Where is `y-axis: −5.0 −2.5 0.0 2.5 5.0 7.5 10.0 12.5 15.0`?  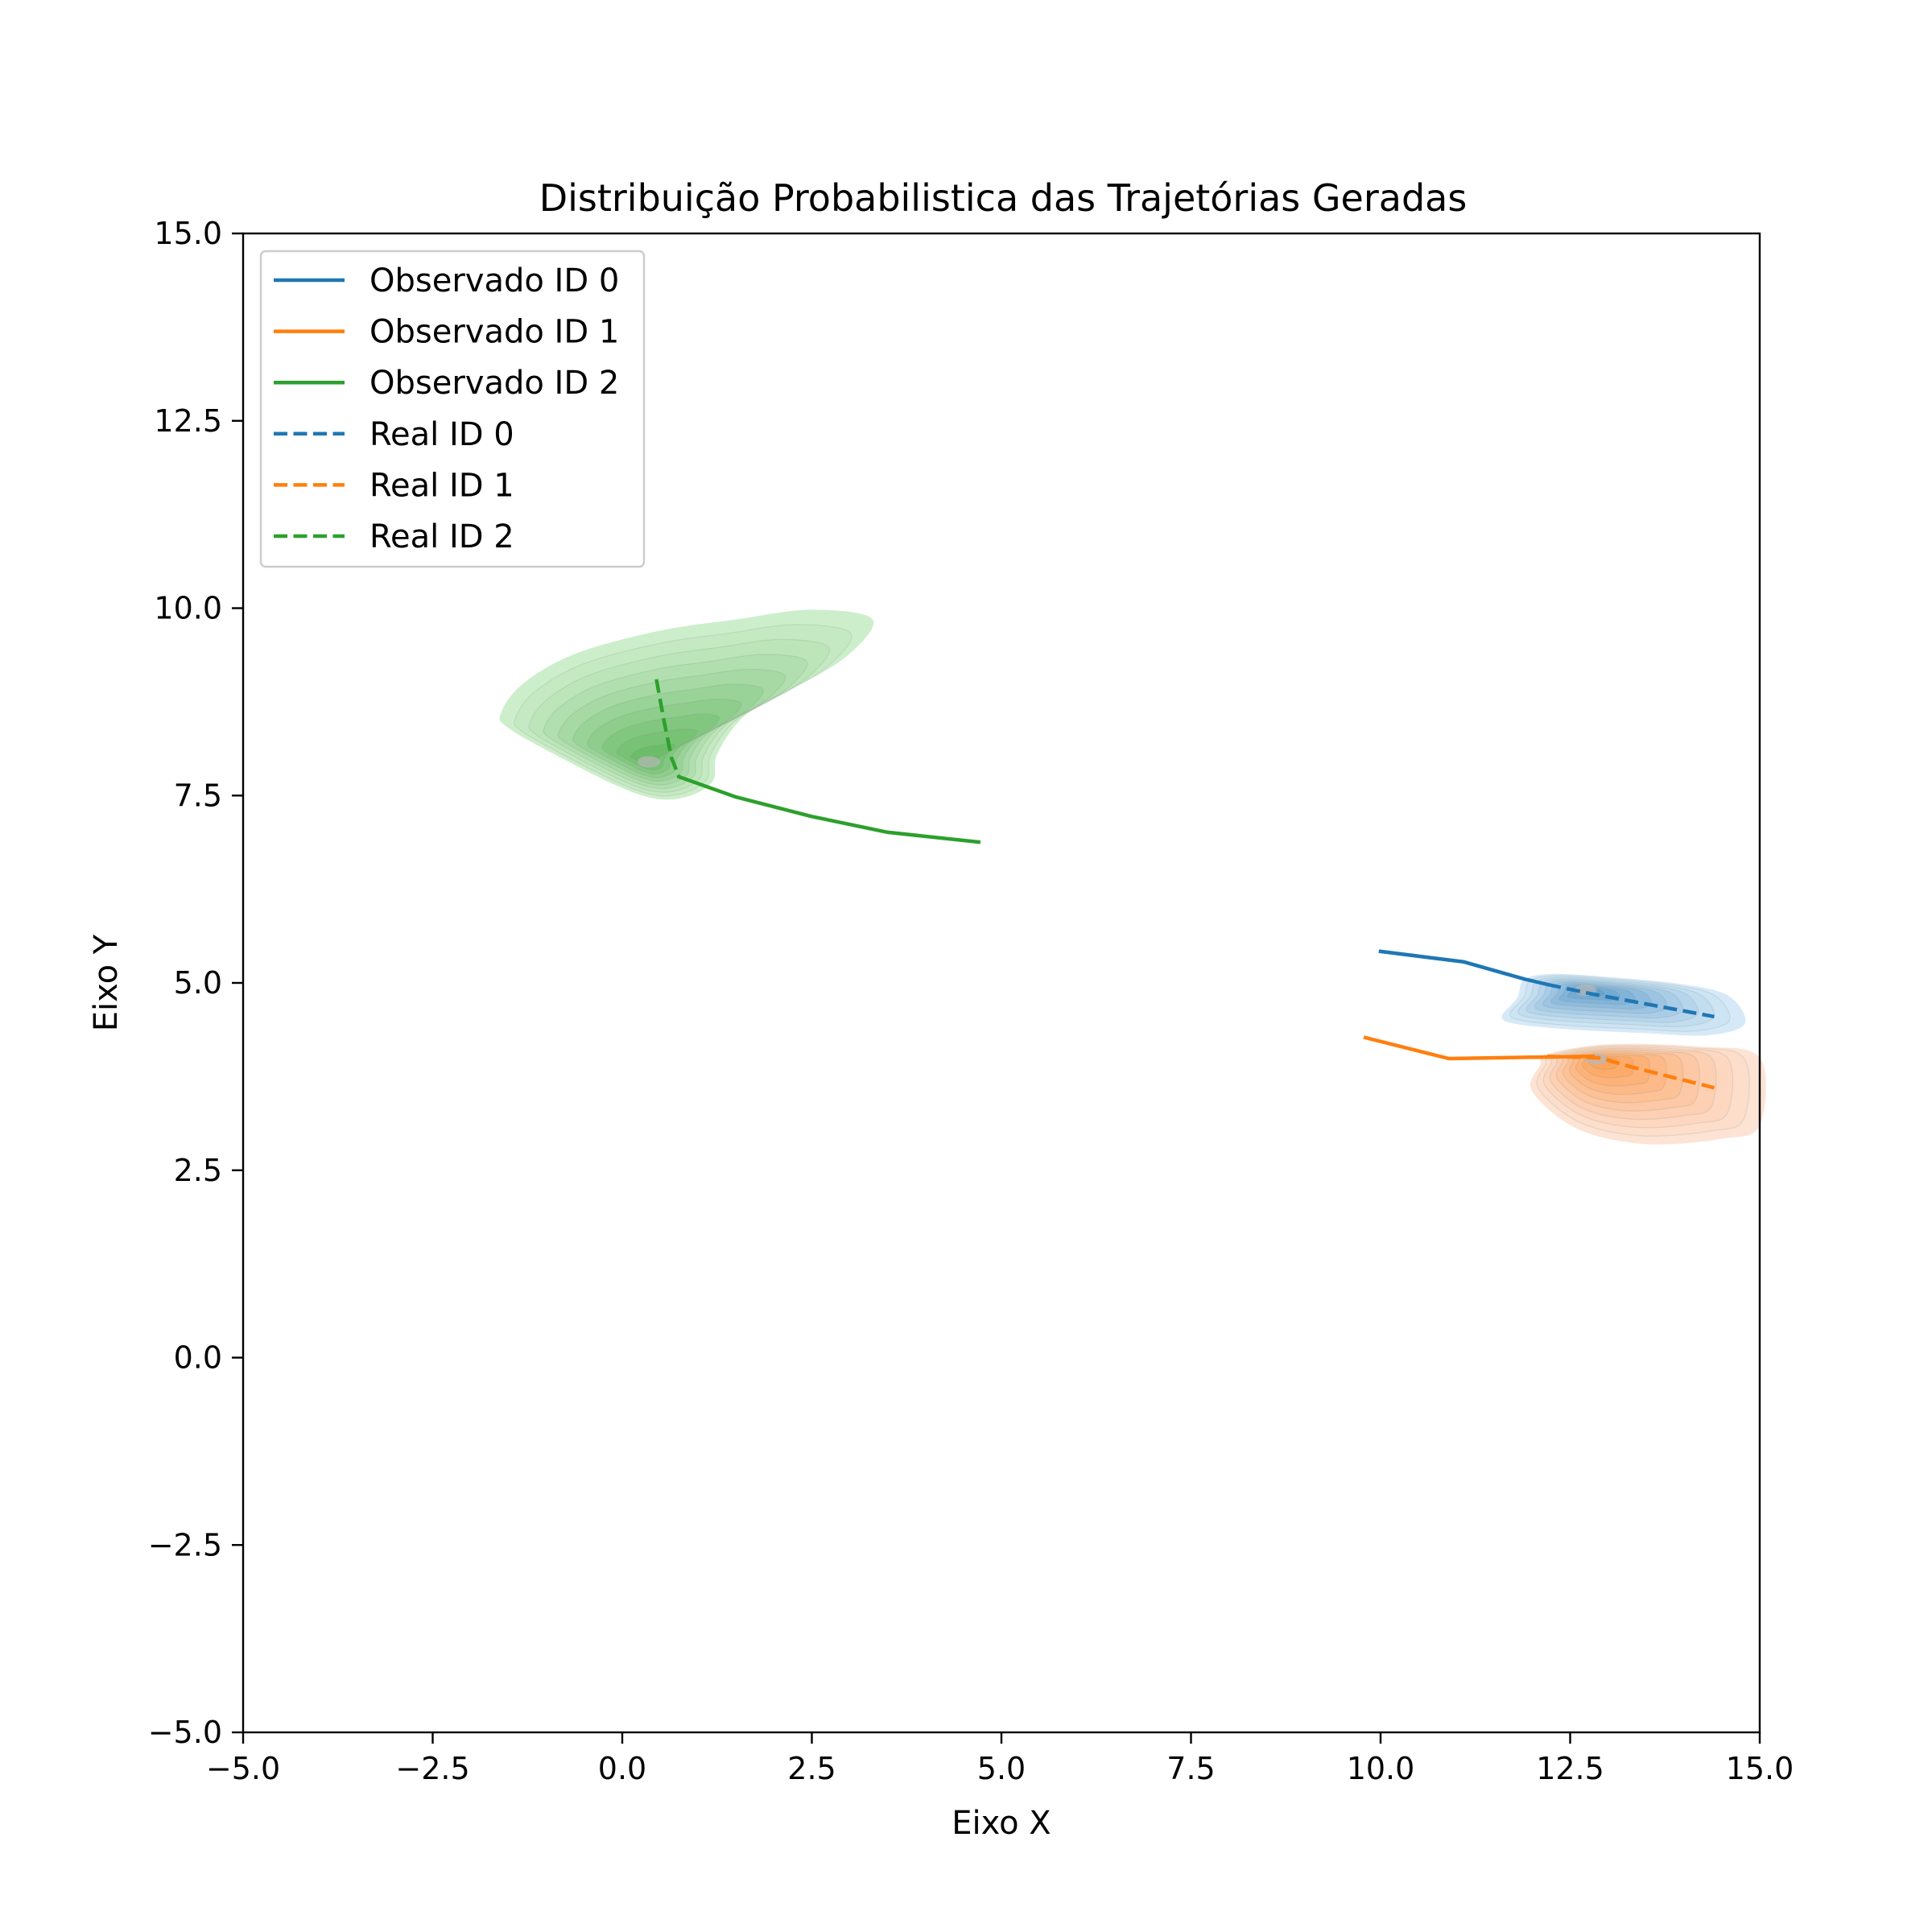
y-axis: −5.0 −2.5 0.0 2.5 5.0 7.5 10.0 12.5 15.0 is located at coordinates (195, 983).